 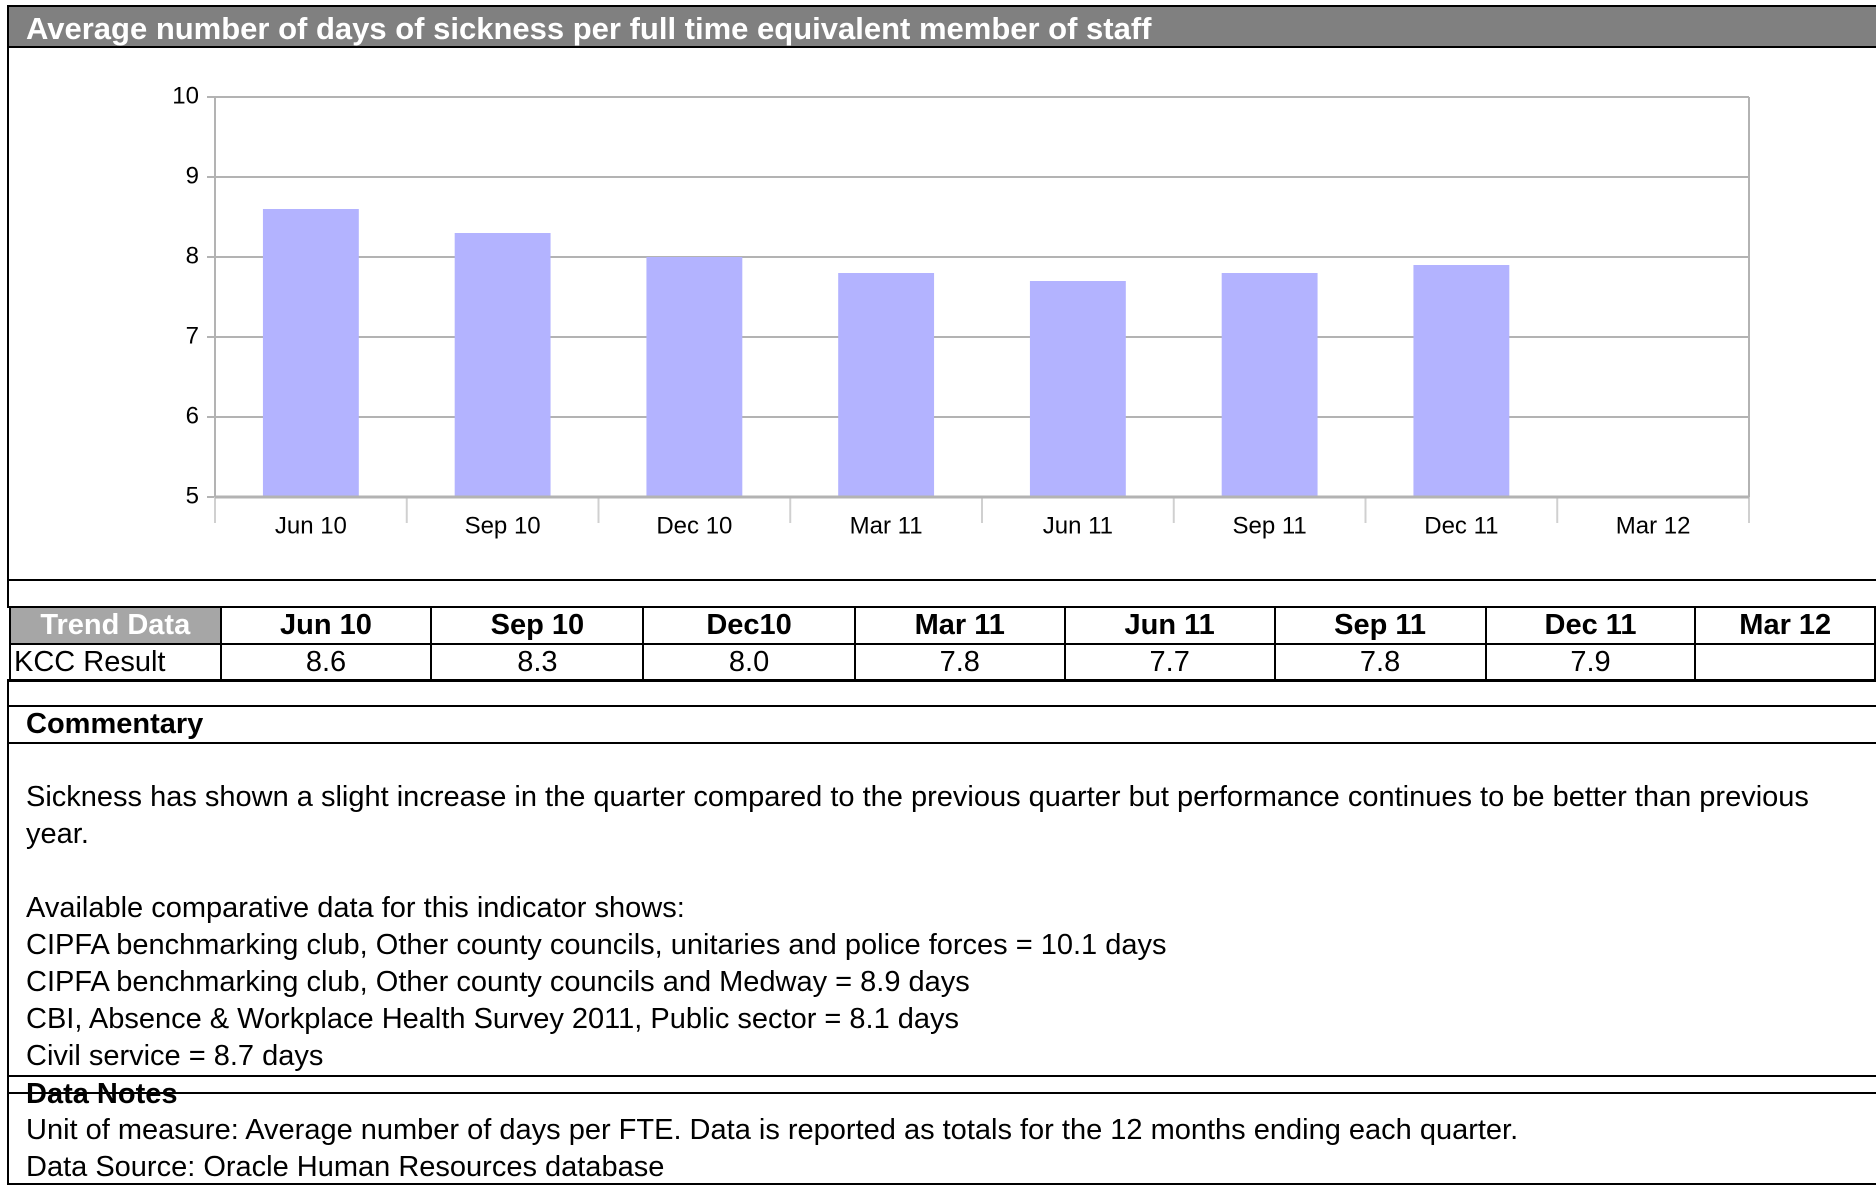 What do you see at coordinates (192, 495) in the screenshot?
I see `y-tick-label: 5` at bounding box center [192, 495].